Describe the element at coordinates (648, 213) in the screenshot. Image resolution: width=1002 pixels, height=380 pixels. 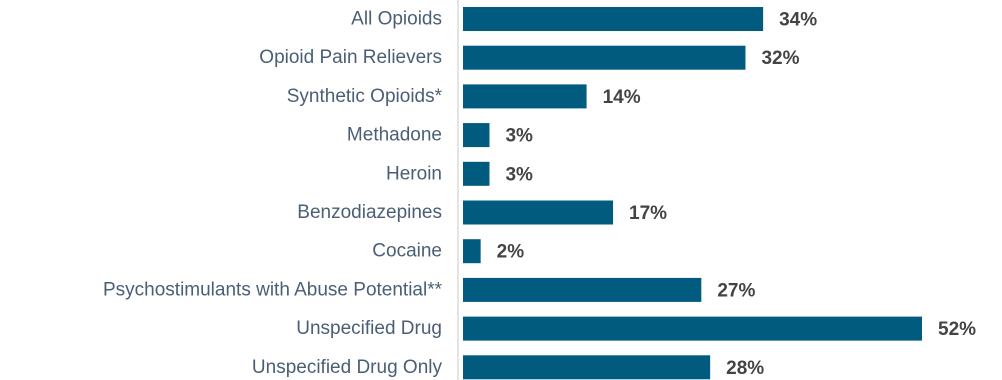
I see `value-label: 17%` at that location.